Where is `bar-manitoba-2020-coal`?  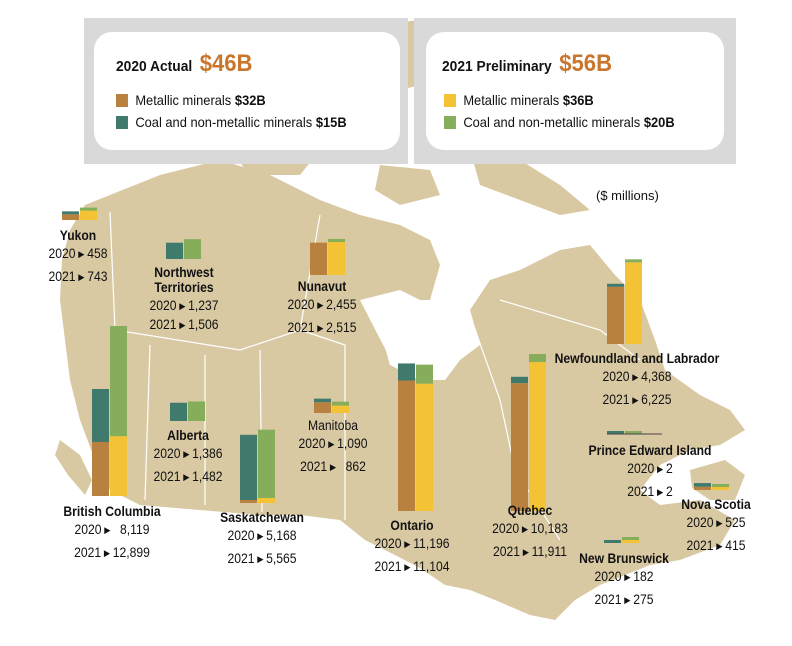
bar-manitoba-2020-coal is located at coordinates (322, 400).